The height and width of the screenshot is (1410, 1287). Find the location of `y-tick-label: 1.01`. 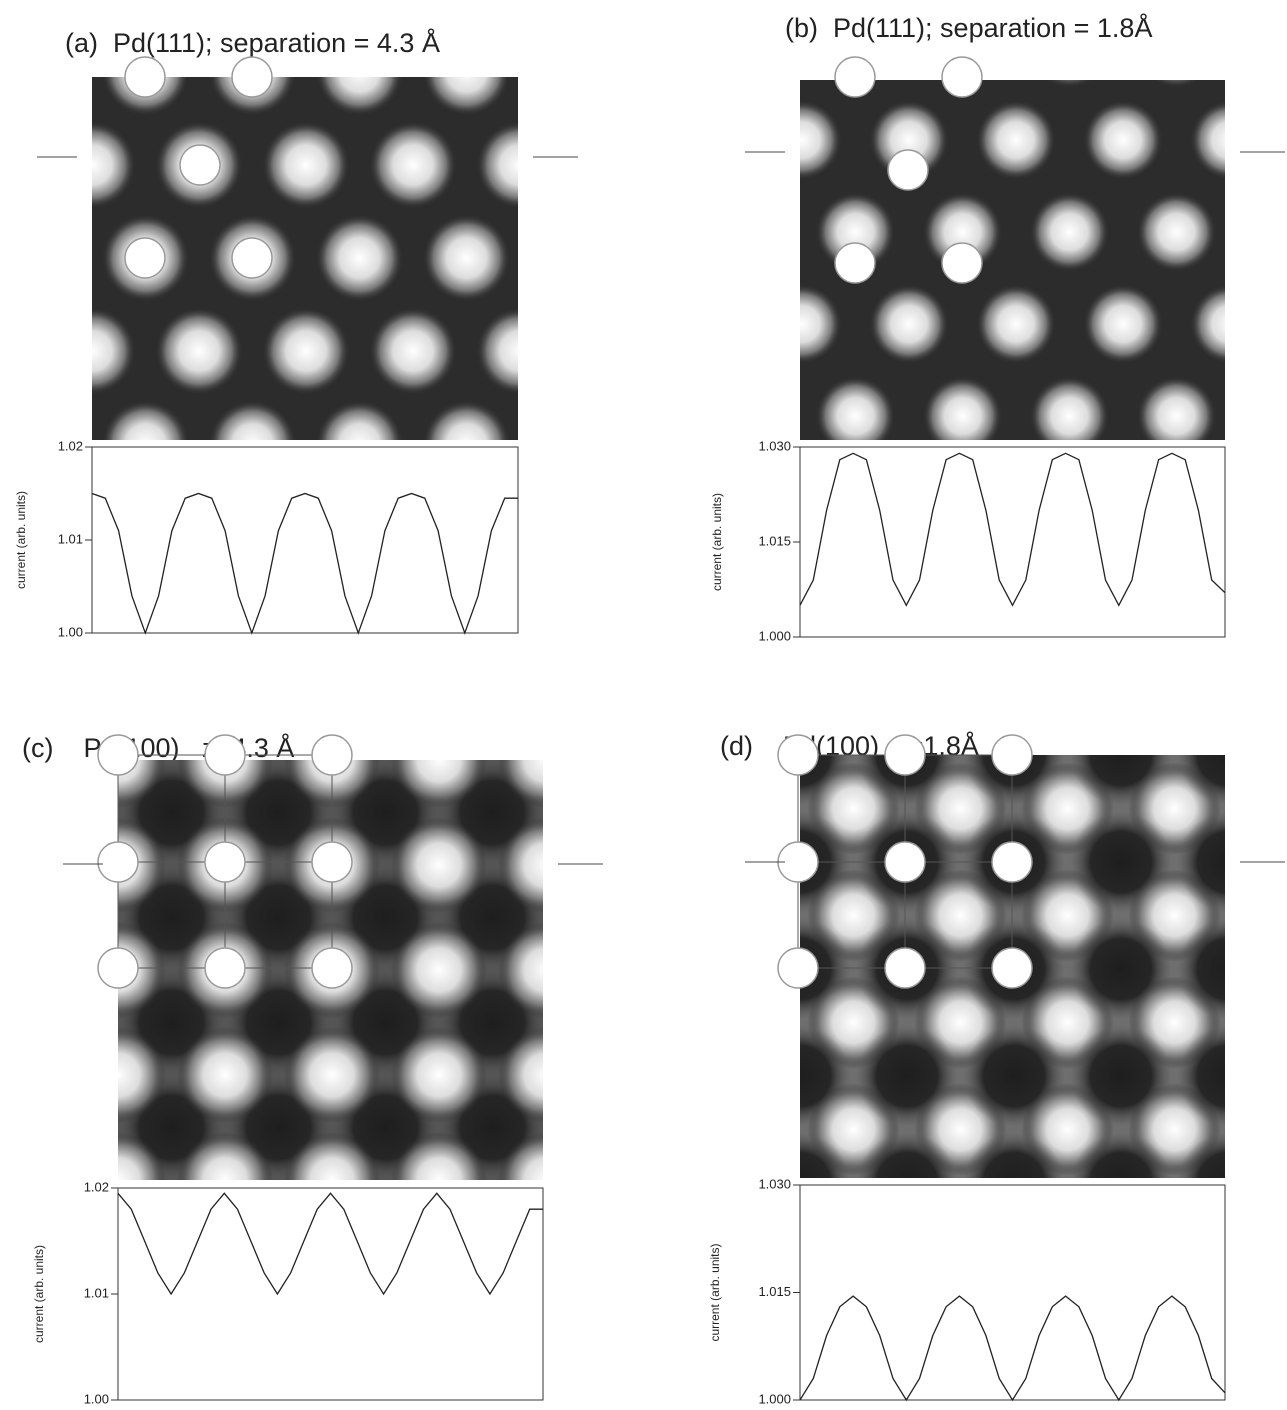

y-tick-label: 1.01 is located at coordinates (70, 538).